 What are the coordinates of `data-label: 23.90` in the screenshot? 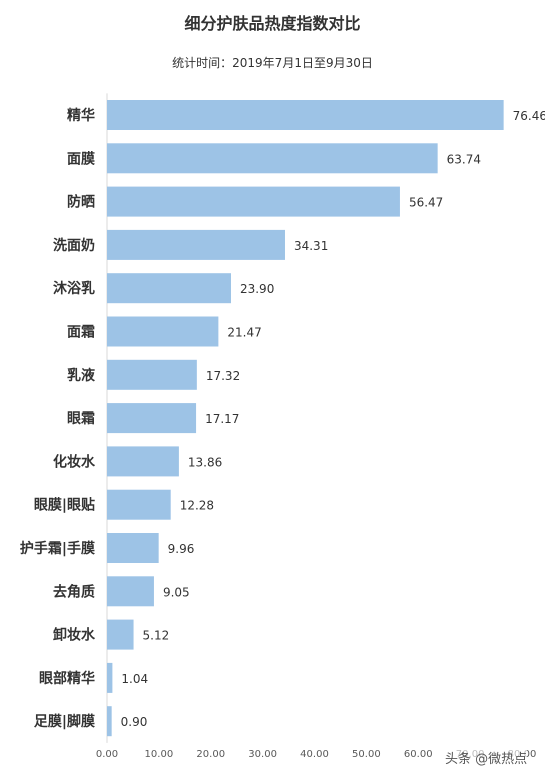 It's located at (257, 289).